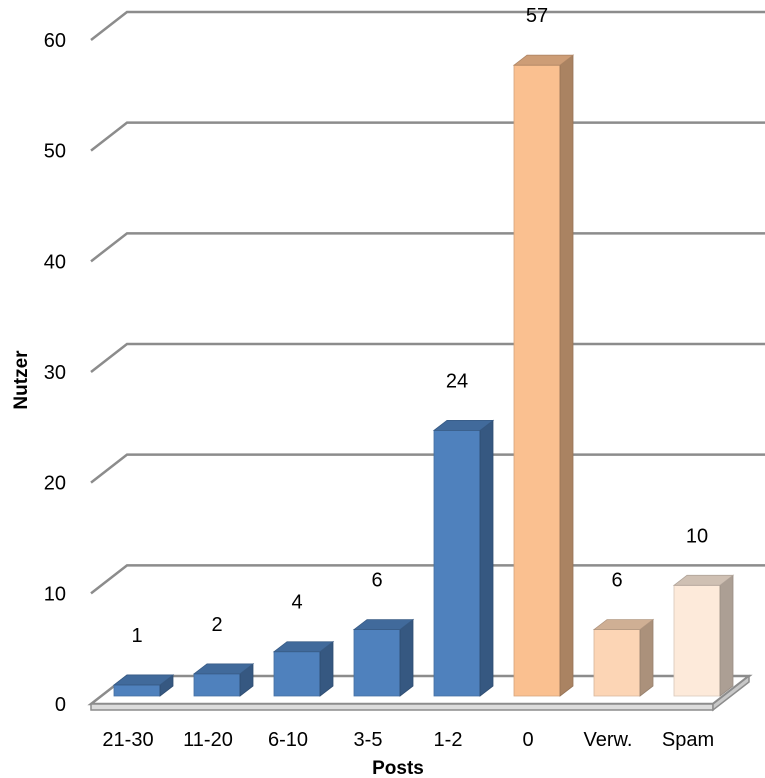 This screenshot has height=778, width=765. I want to click on y-axis-ticks: 0 10 20 30 40 50 60, so click(55, 373).